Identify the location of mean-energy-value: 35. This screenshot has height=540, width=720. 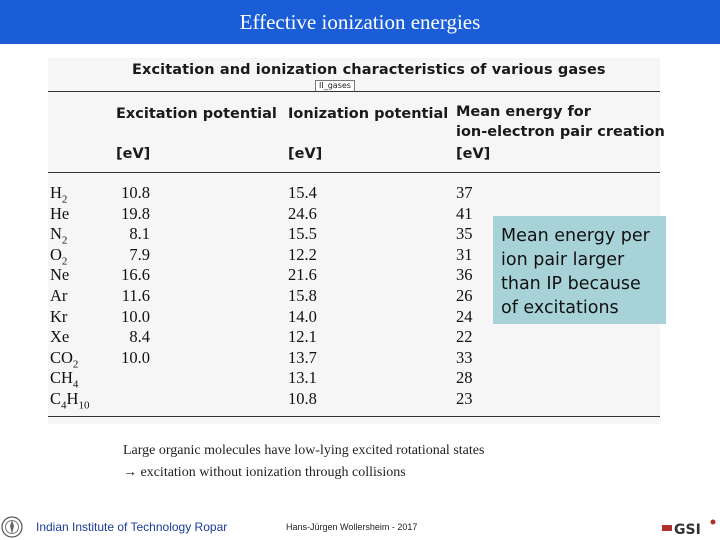
(464, 234).